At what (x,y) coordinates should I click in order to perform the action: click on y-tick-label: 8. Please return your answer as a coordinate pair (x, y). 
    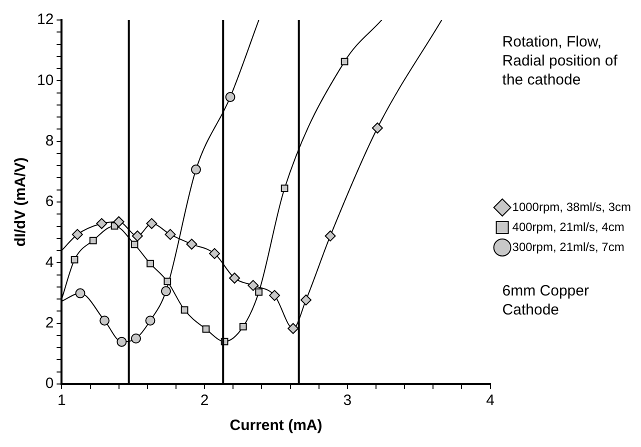
    Looking at the image, I should click on (49, 141).